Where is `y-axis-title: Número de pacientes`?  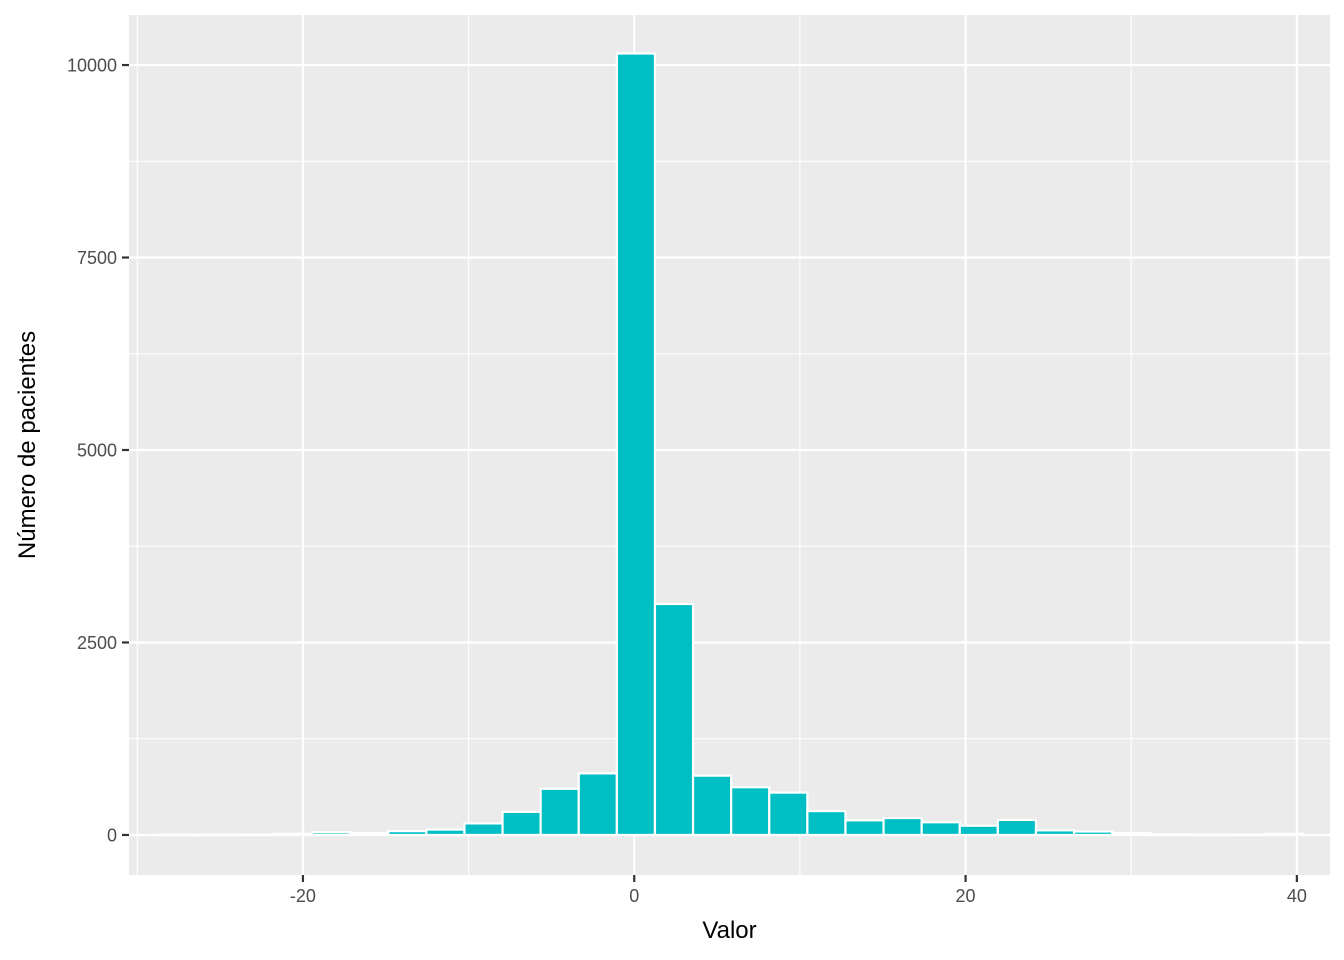
y-axis-title: Número de pacientes is located at coordinates (27, 445).